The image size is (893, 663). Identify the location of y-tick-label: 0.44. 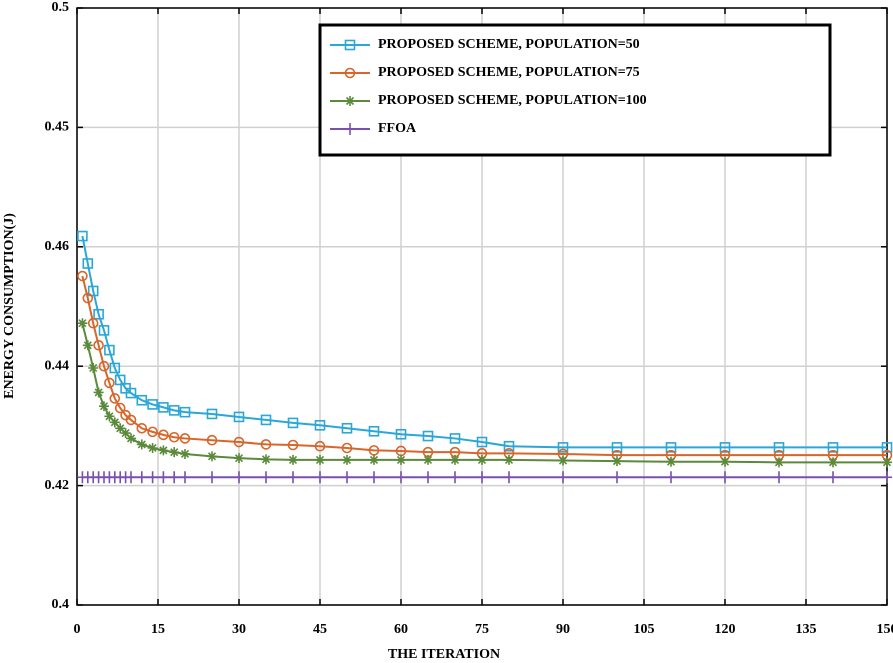
(57, 365).